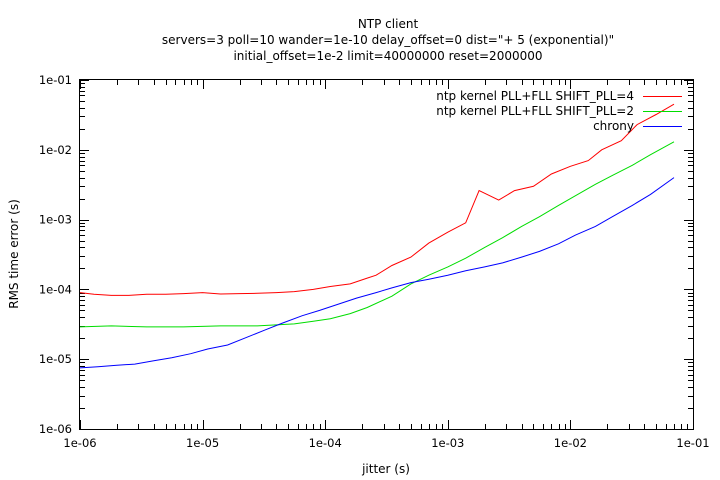  I want to click on y-tick-label: 1e-01, so click(55, 80).